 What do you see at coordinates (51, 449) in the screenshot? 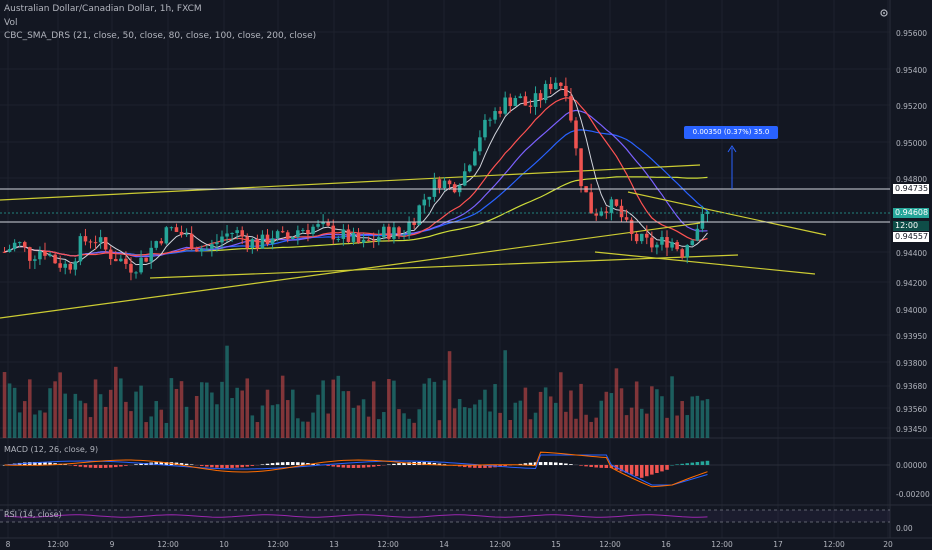
I see `macd-legend: MACD (12, 26, close, 9)` at bounding box center [51, 449].